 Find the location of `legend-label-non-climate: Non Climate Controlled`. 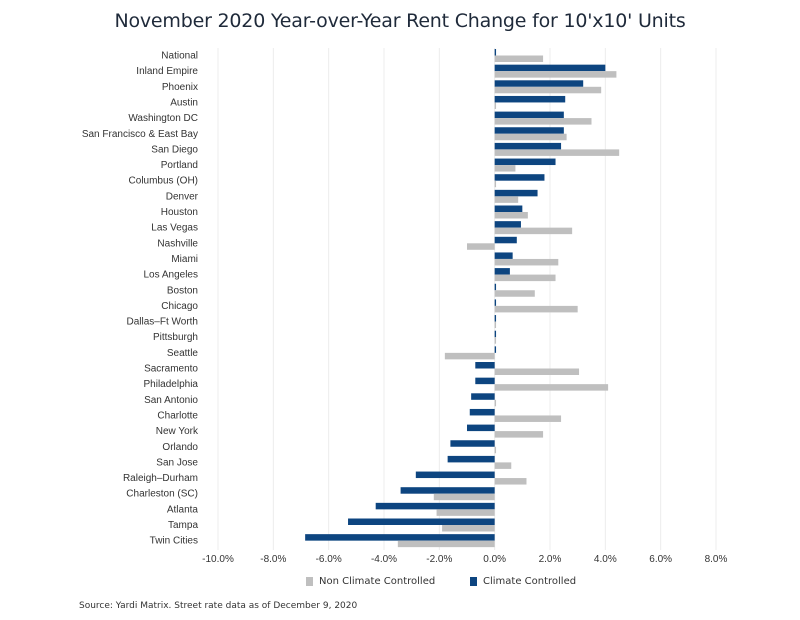

legend-label-non-climate: Non Climate Controlled is located at coordinates (377, 581).